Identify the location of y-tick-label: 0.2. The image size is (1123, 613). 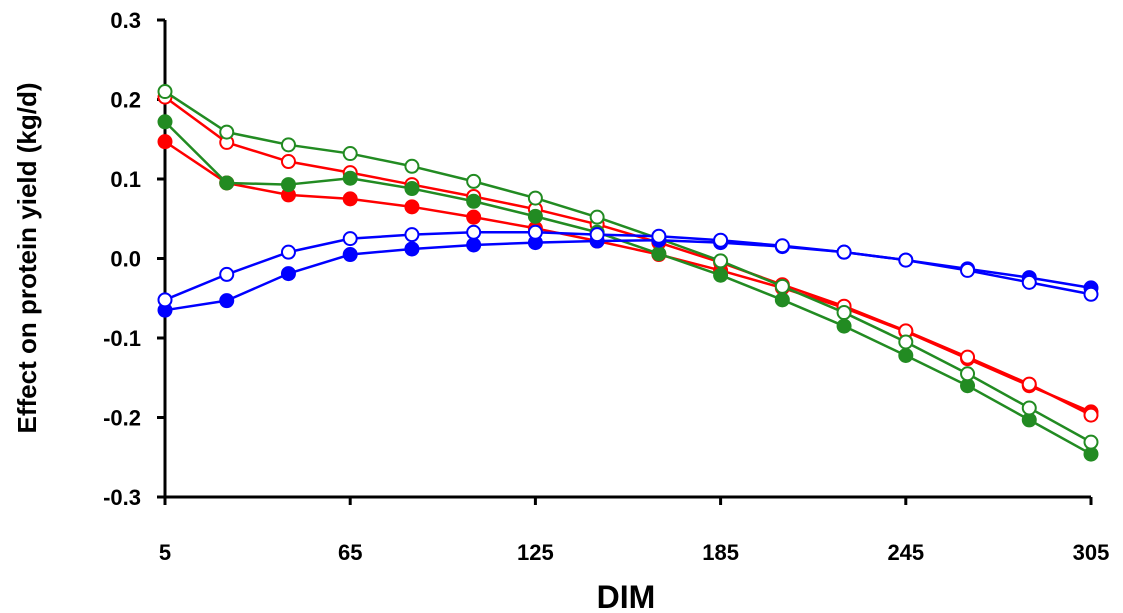
(125, 100).